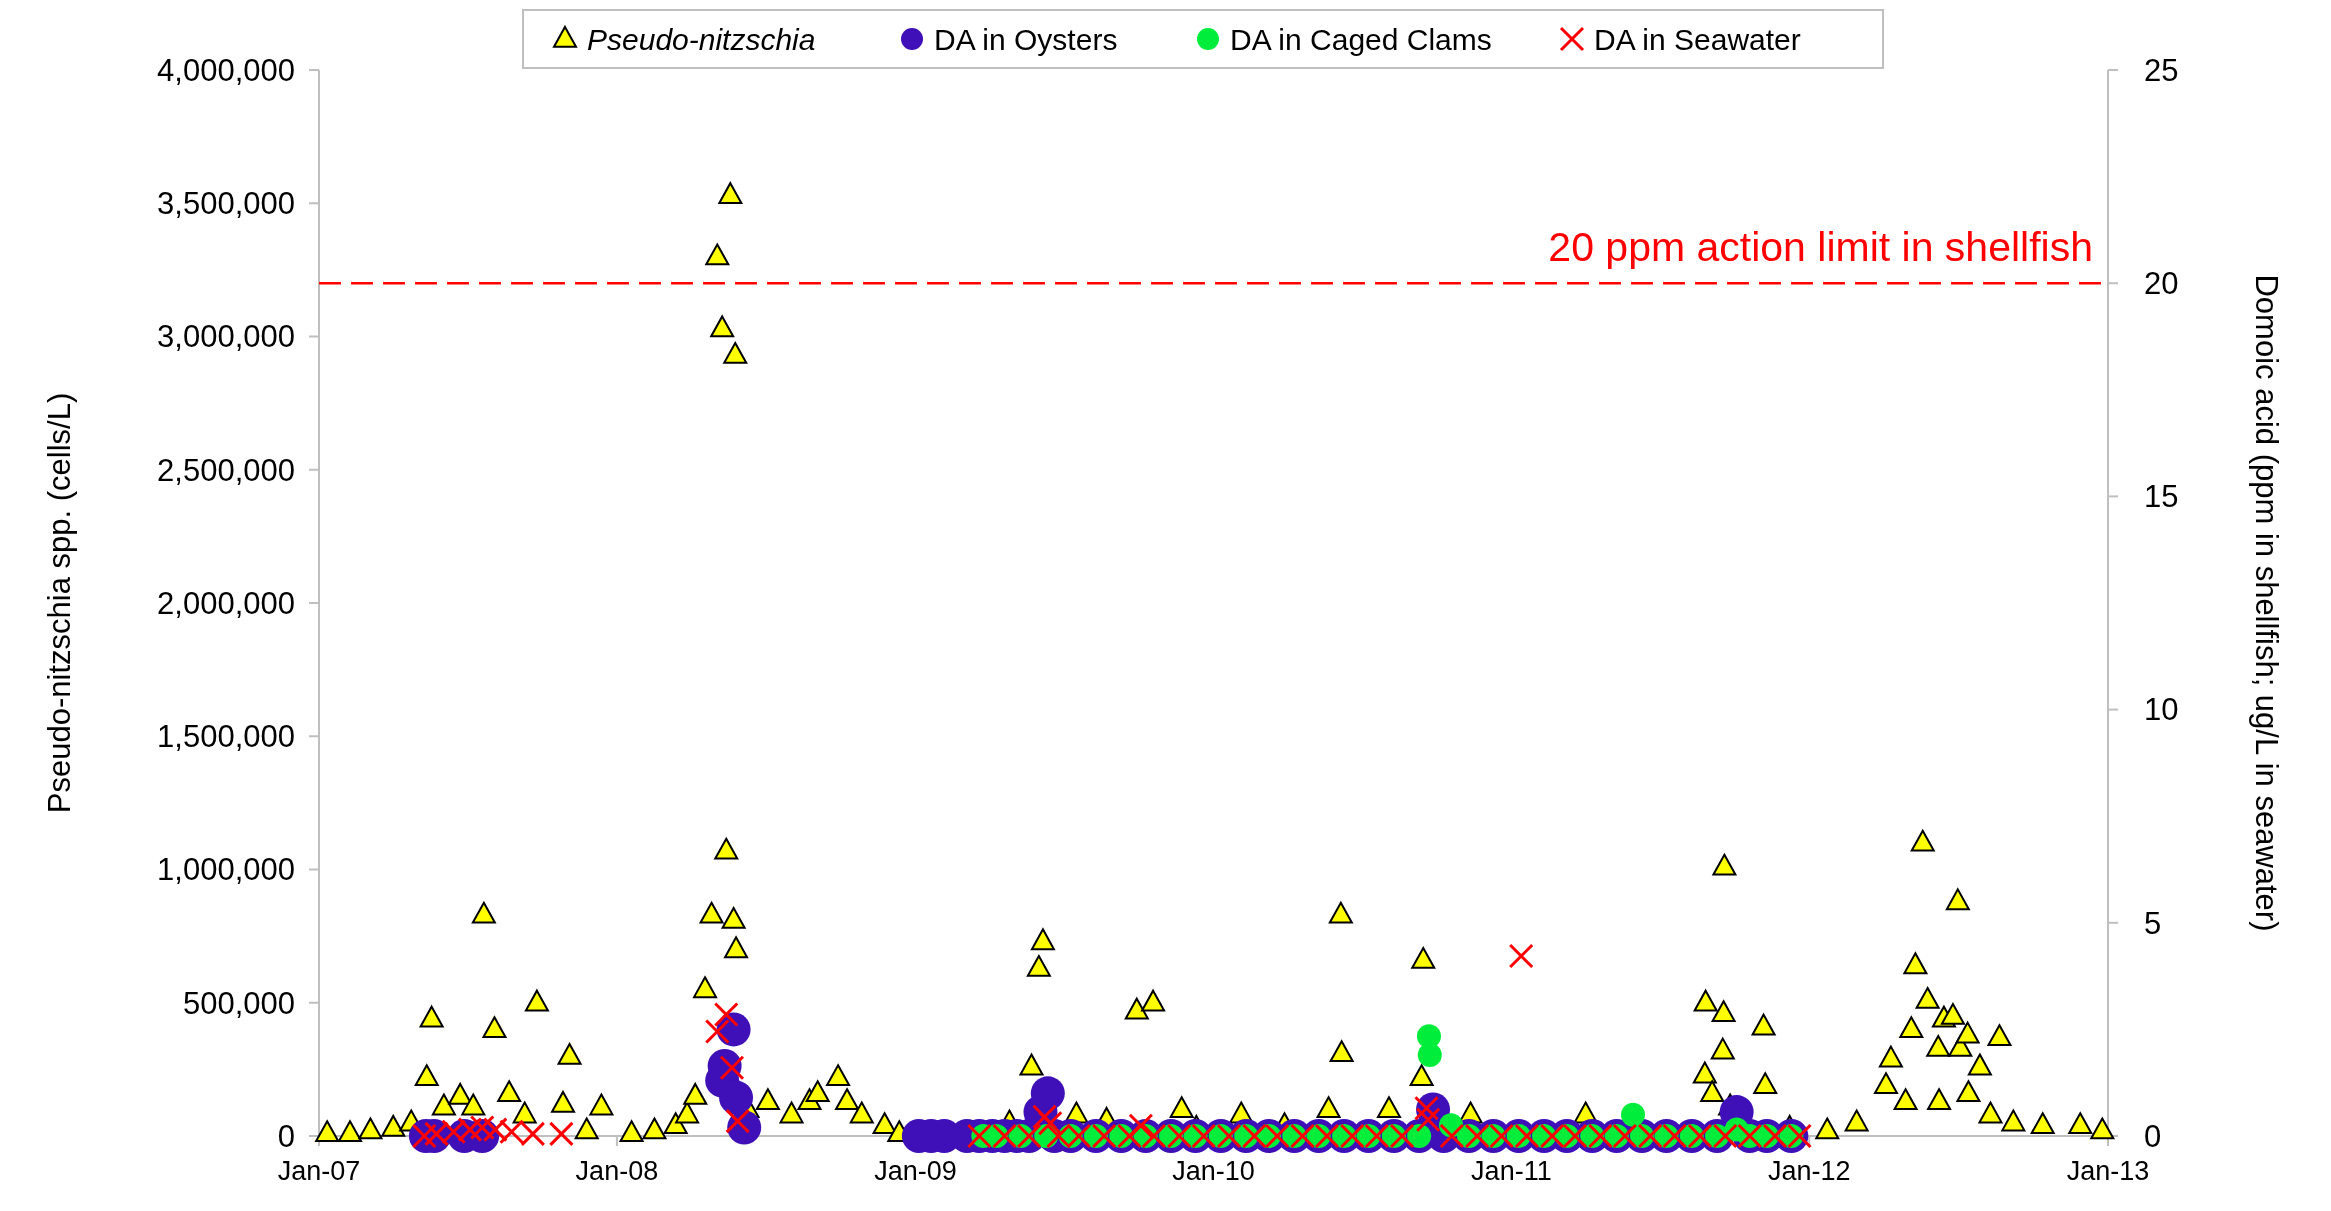  I want to click on y-tick-label: 4,000,000, so click(226, 70).